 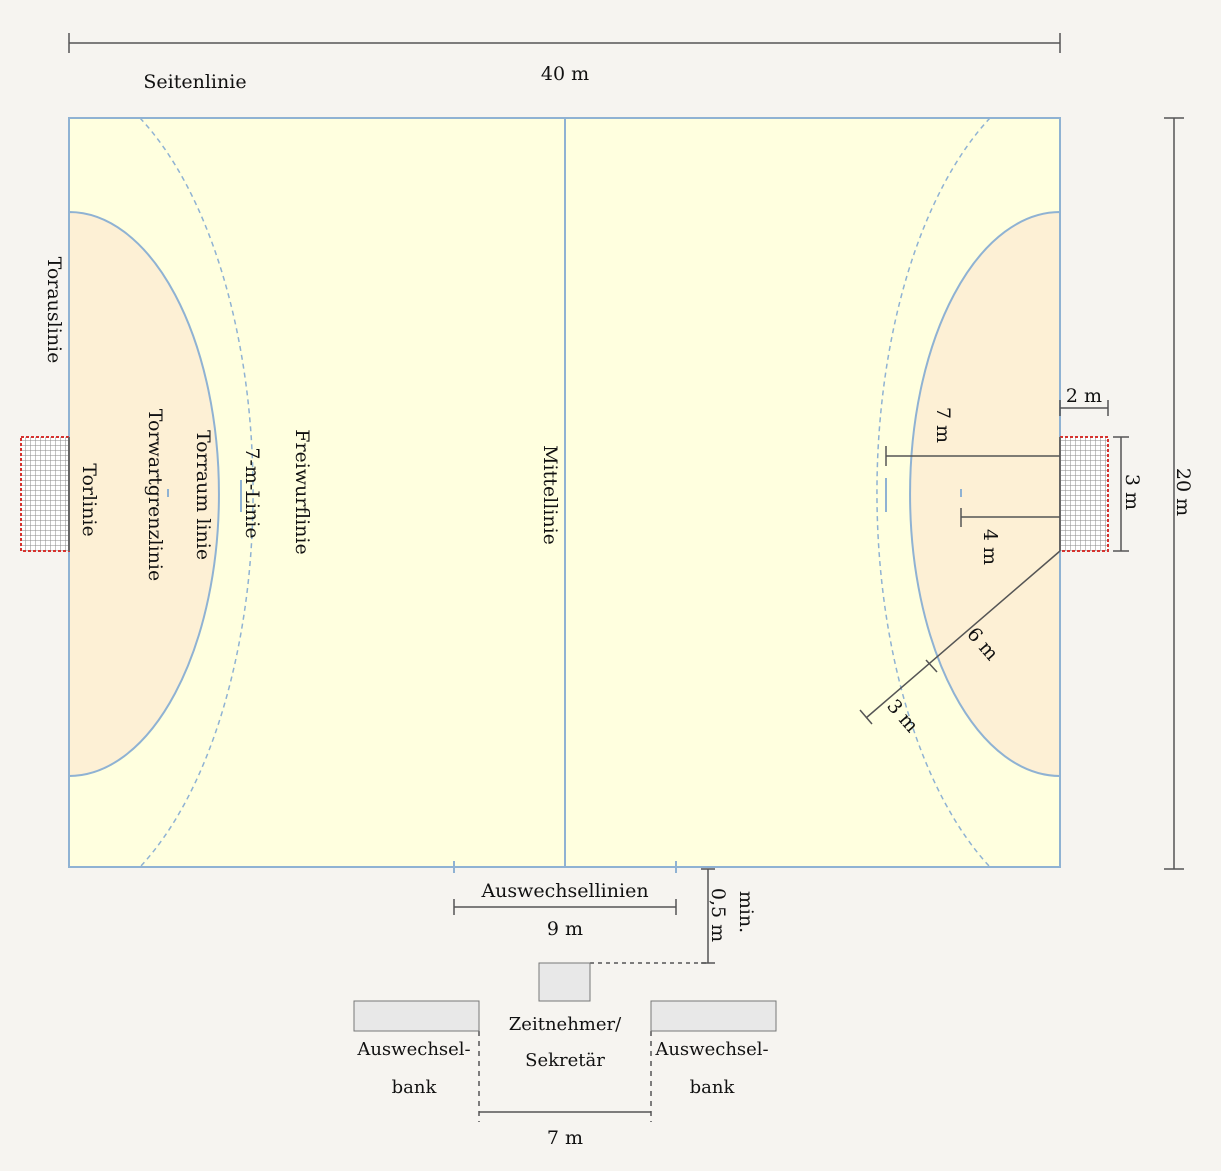 What do you see at coordinates (413, 1049) in the screenshot?
I see `bench-left-label-line1: Auswechsel-` at bounding box center [413, 1049].